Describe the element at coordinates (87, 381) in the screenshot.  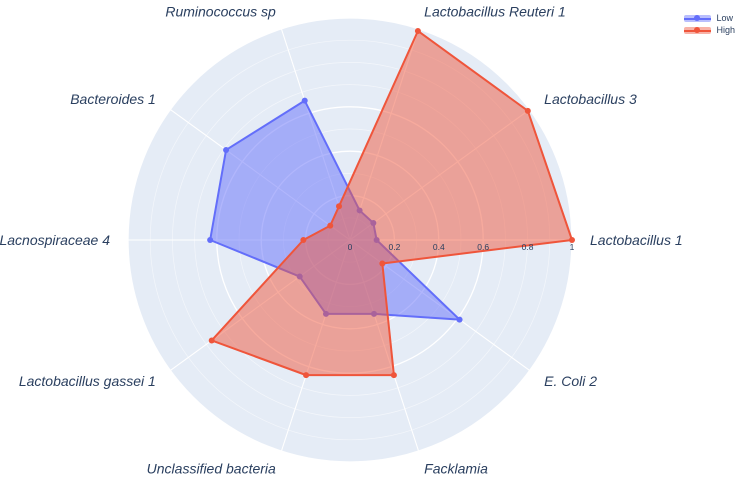
I see `category-label: Lactobacillus gassei 1` at that location.